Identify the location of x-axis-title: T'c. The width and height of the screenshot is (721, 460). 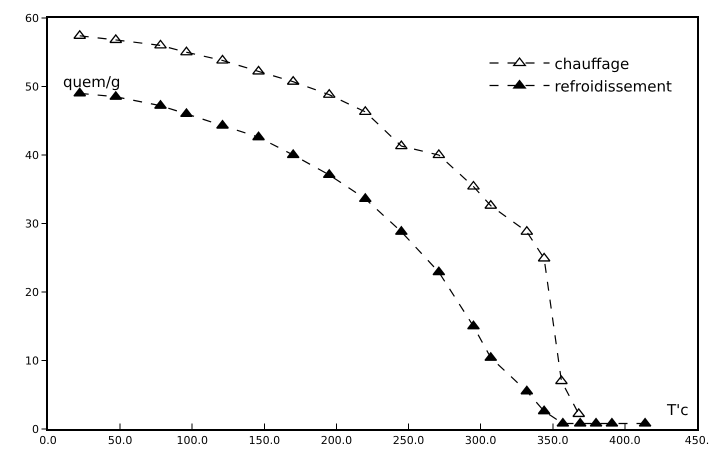
(677, 410).